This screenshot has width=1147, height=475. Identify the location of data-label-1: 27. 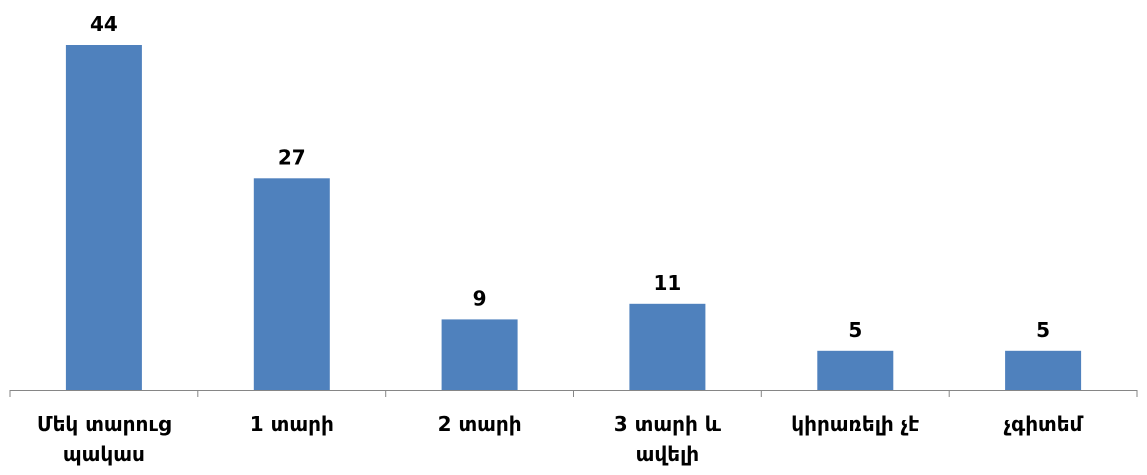
(292, 157).